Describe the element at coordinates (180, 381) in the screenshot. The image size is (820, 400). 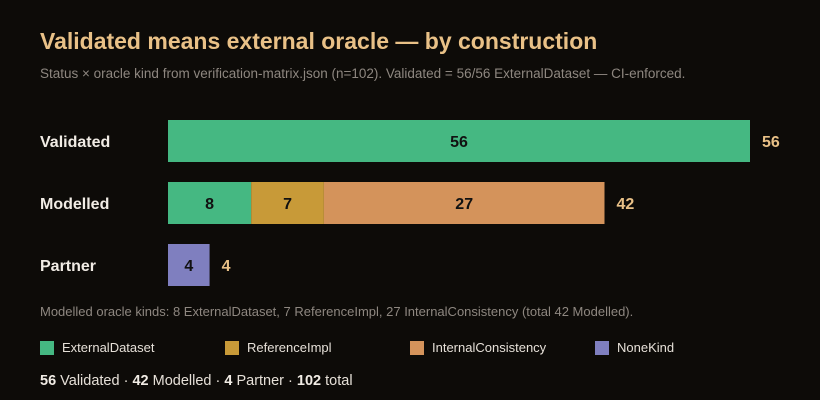
I see `totals-label: Modelled` at that location.